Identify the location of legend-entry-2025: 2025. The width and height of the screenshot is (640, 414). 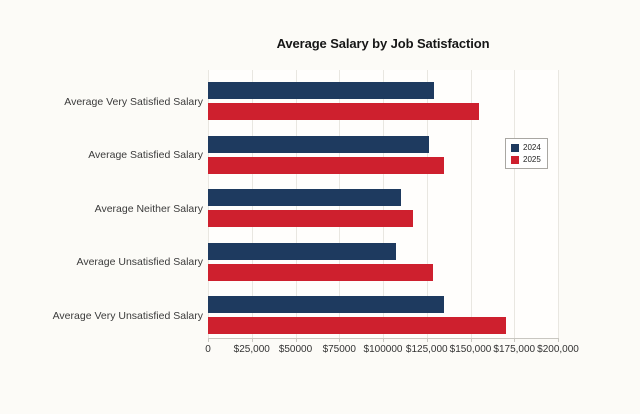
(526, 159).